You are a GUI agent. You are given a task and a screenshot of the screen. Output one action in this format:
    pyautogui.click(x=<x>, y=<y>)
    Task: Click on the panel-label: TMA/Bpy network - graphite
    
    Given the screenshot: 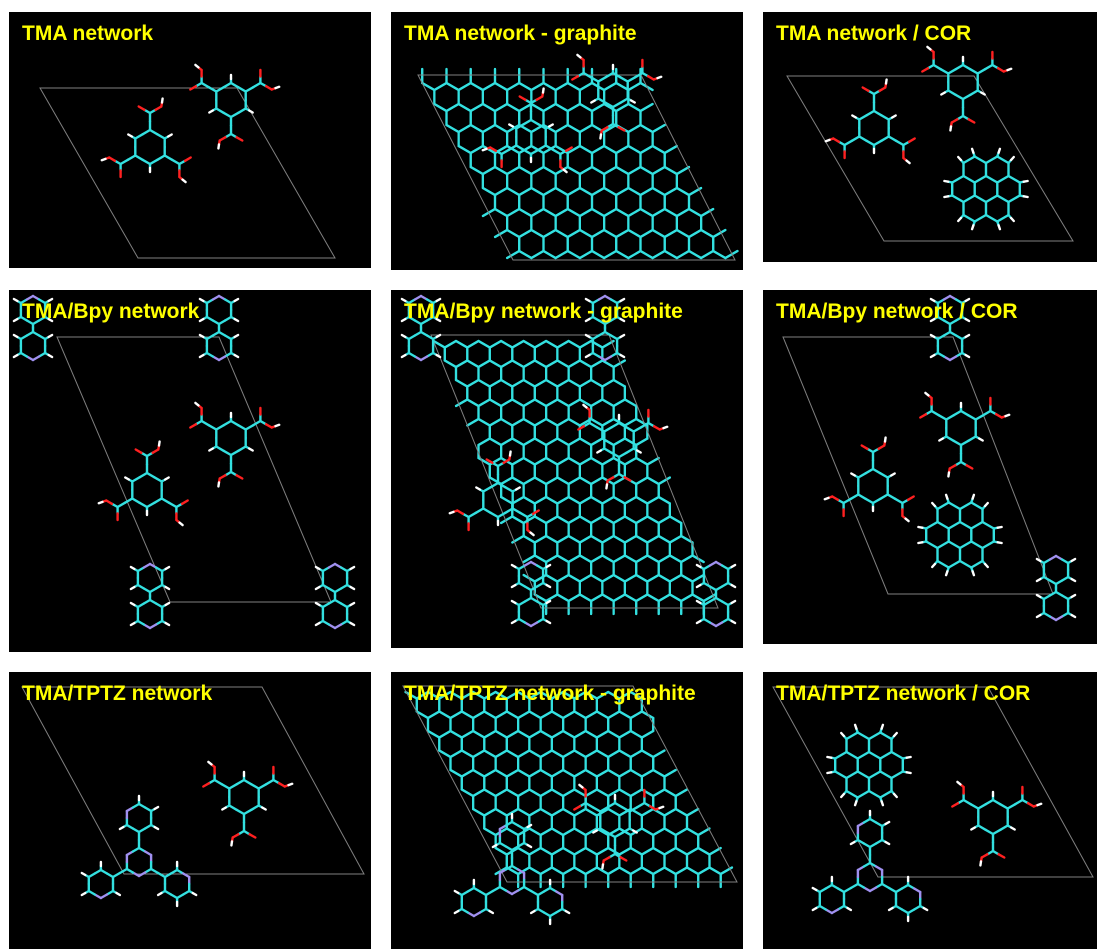 What is the action you would take?
    pyautogui.click(x=543, y=311)
    